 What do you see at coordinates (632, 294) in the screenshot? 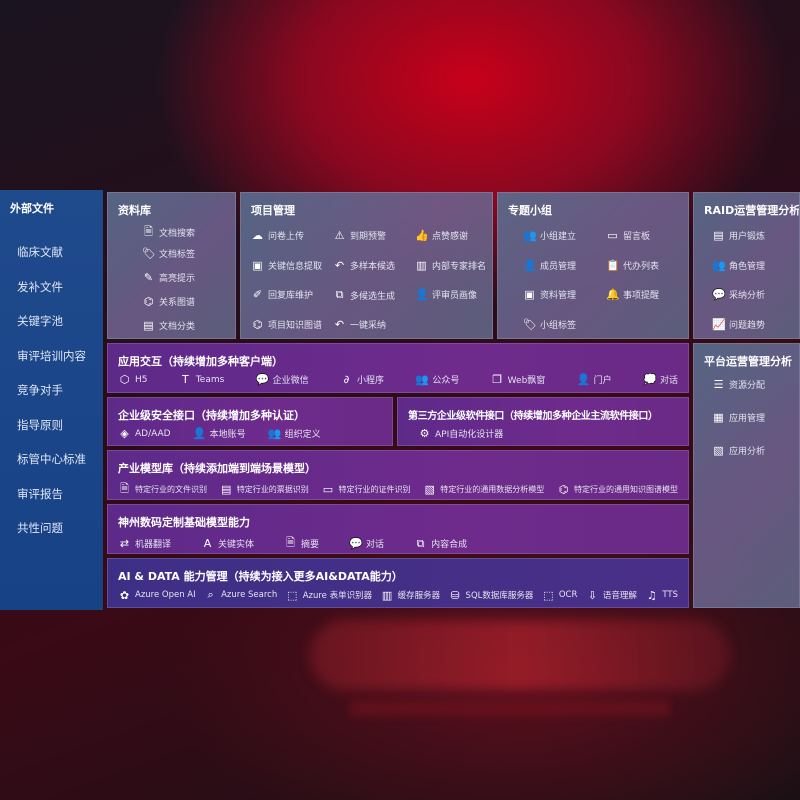
I see `menu-item-group: 🔔 事项提醒` at bounding box center [632, 294].